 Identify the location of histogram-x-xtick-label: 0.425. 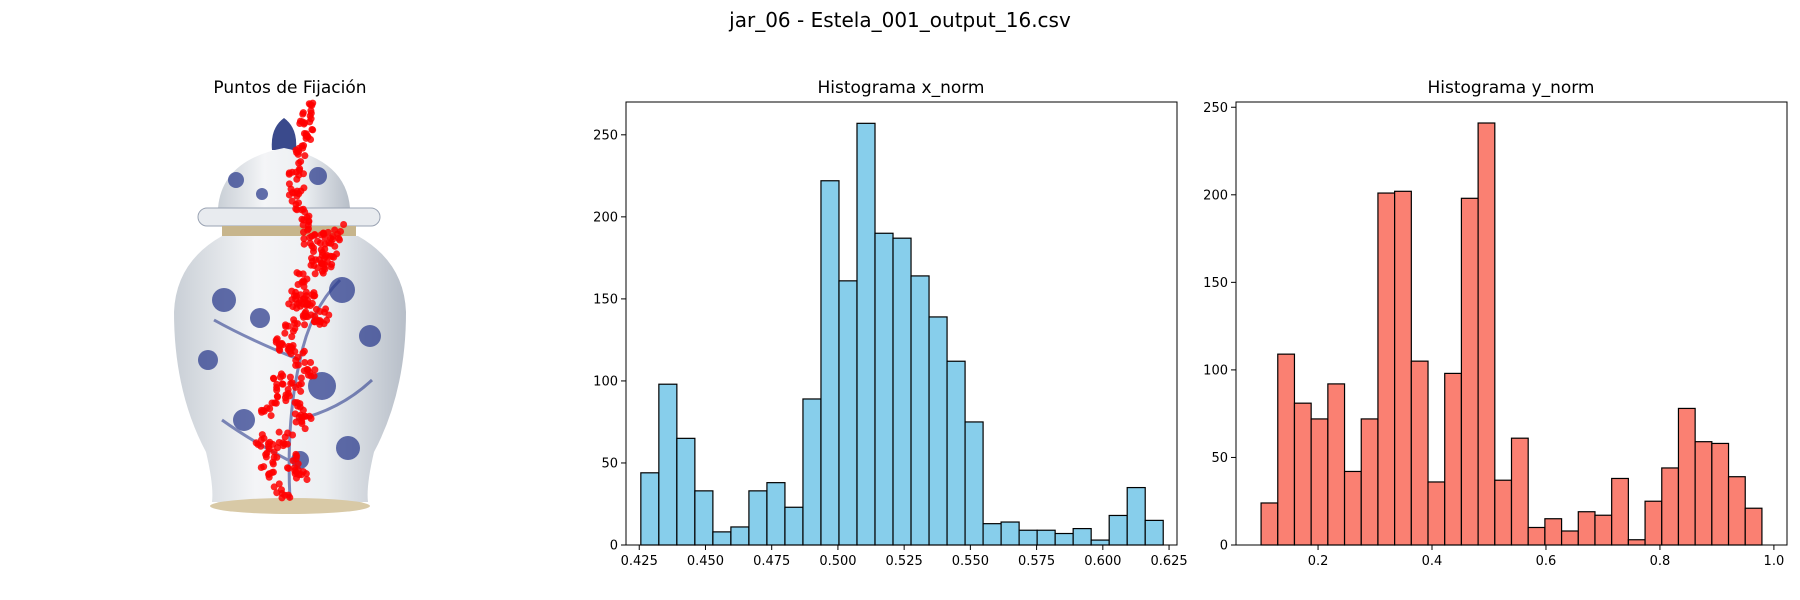
(639, 561).